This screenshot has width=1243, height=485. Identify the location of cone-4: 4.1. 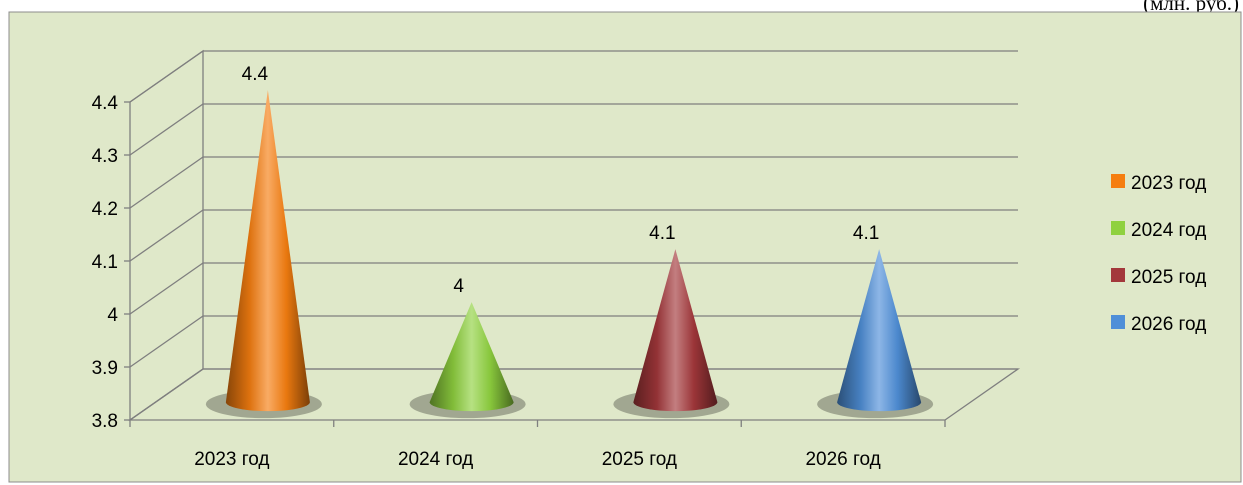
(875, 321).